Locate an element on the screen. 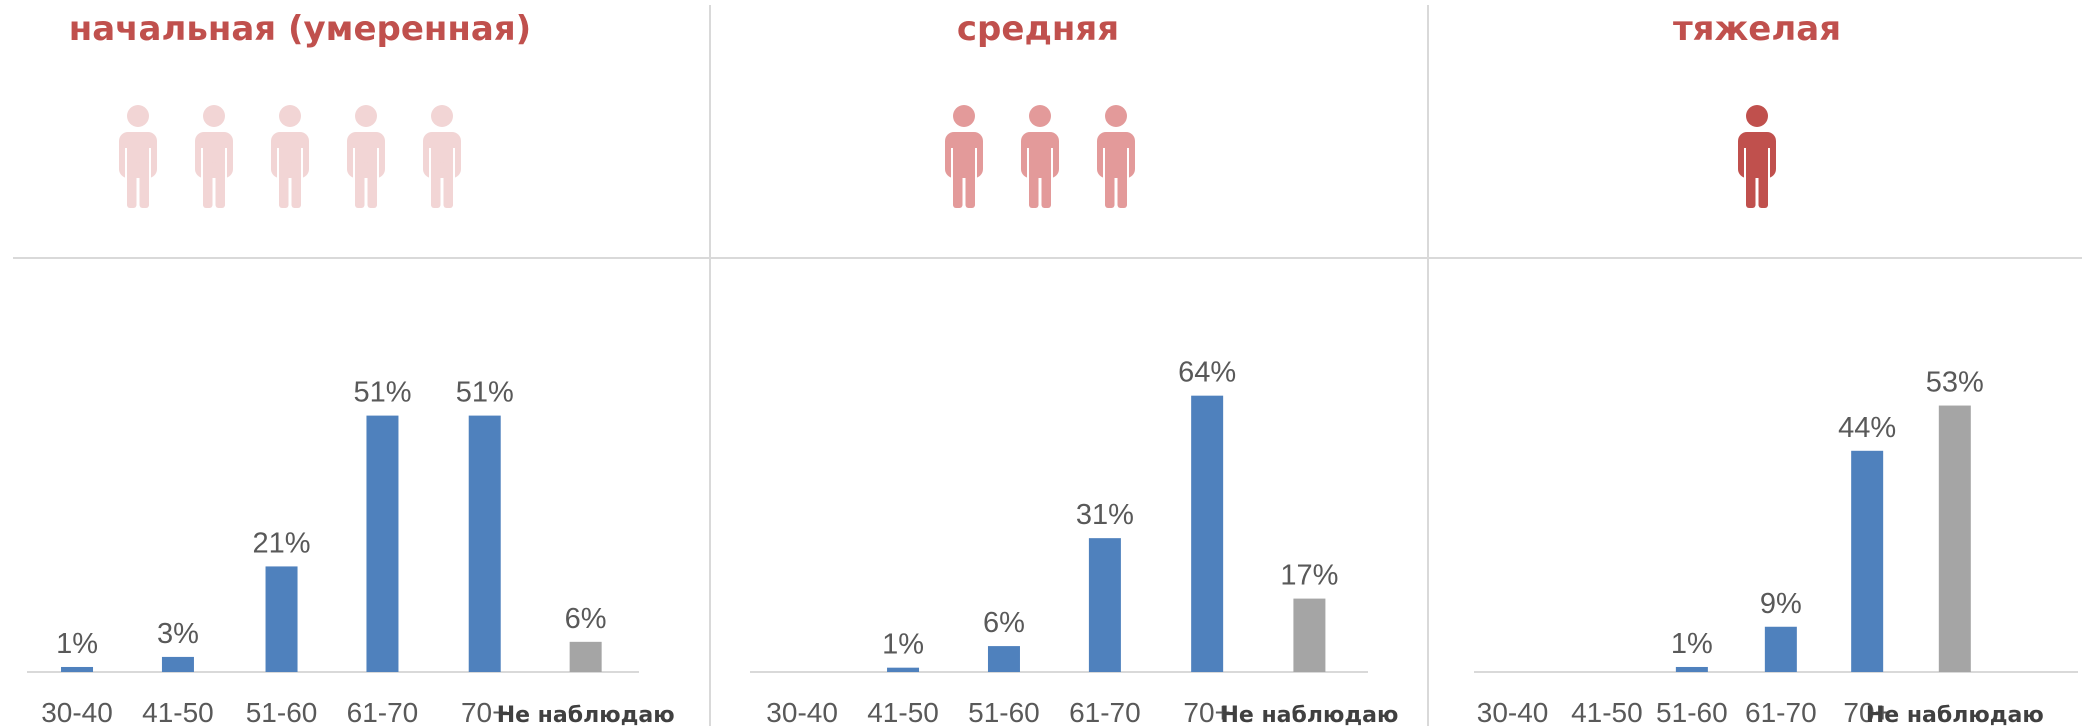 The width and height of the screenshot is (2082, 726). chart-title: тяжелая is located at coordinates (1757, 29).